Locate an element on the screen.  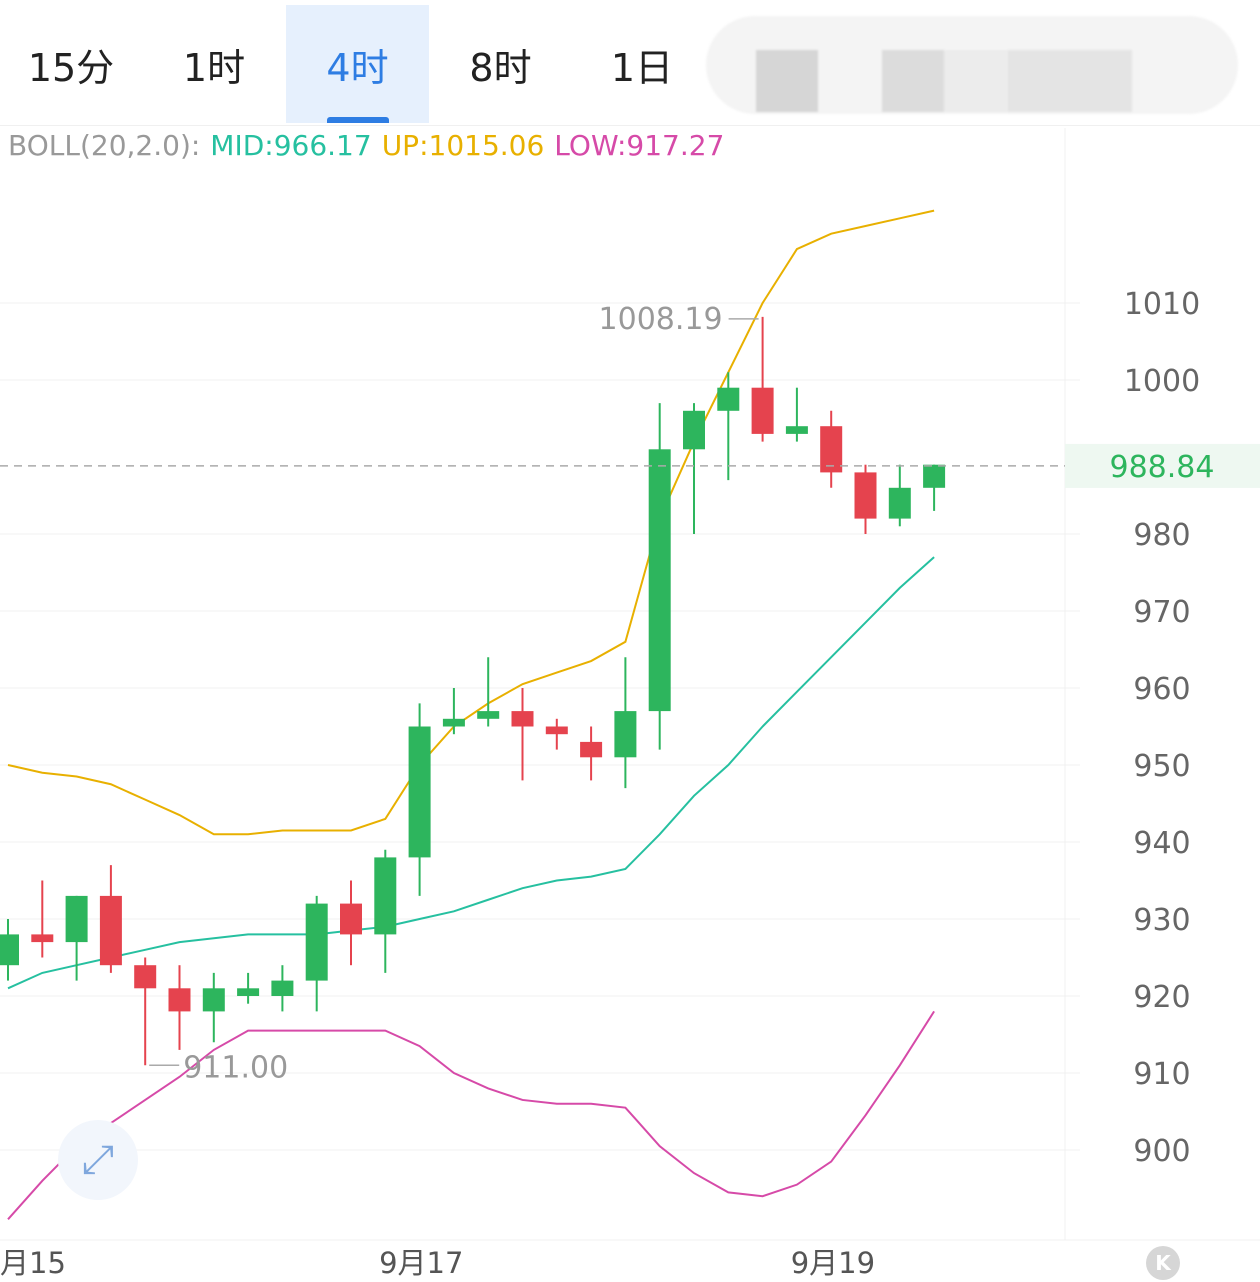
tab-4h: 4时 is located at coordinates (357, 64).